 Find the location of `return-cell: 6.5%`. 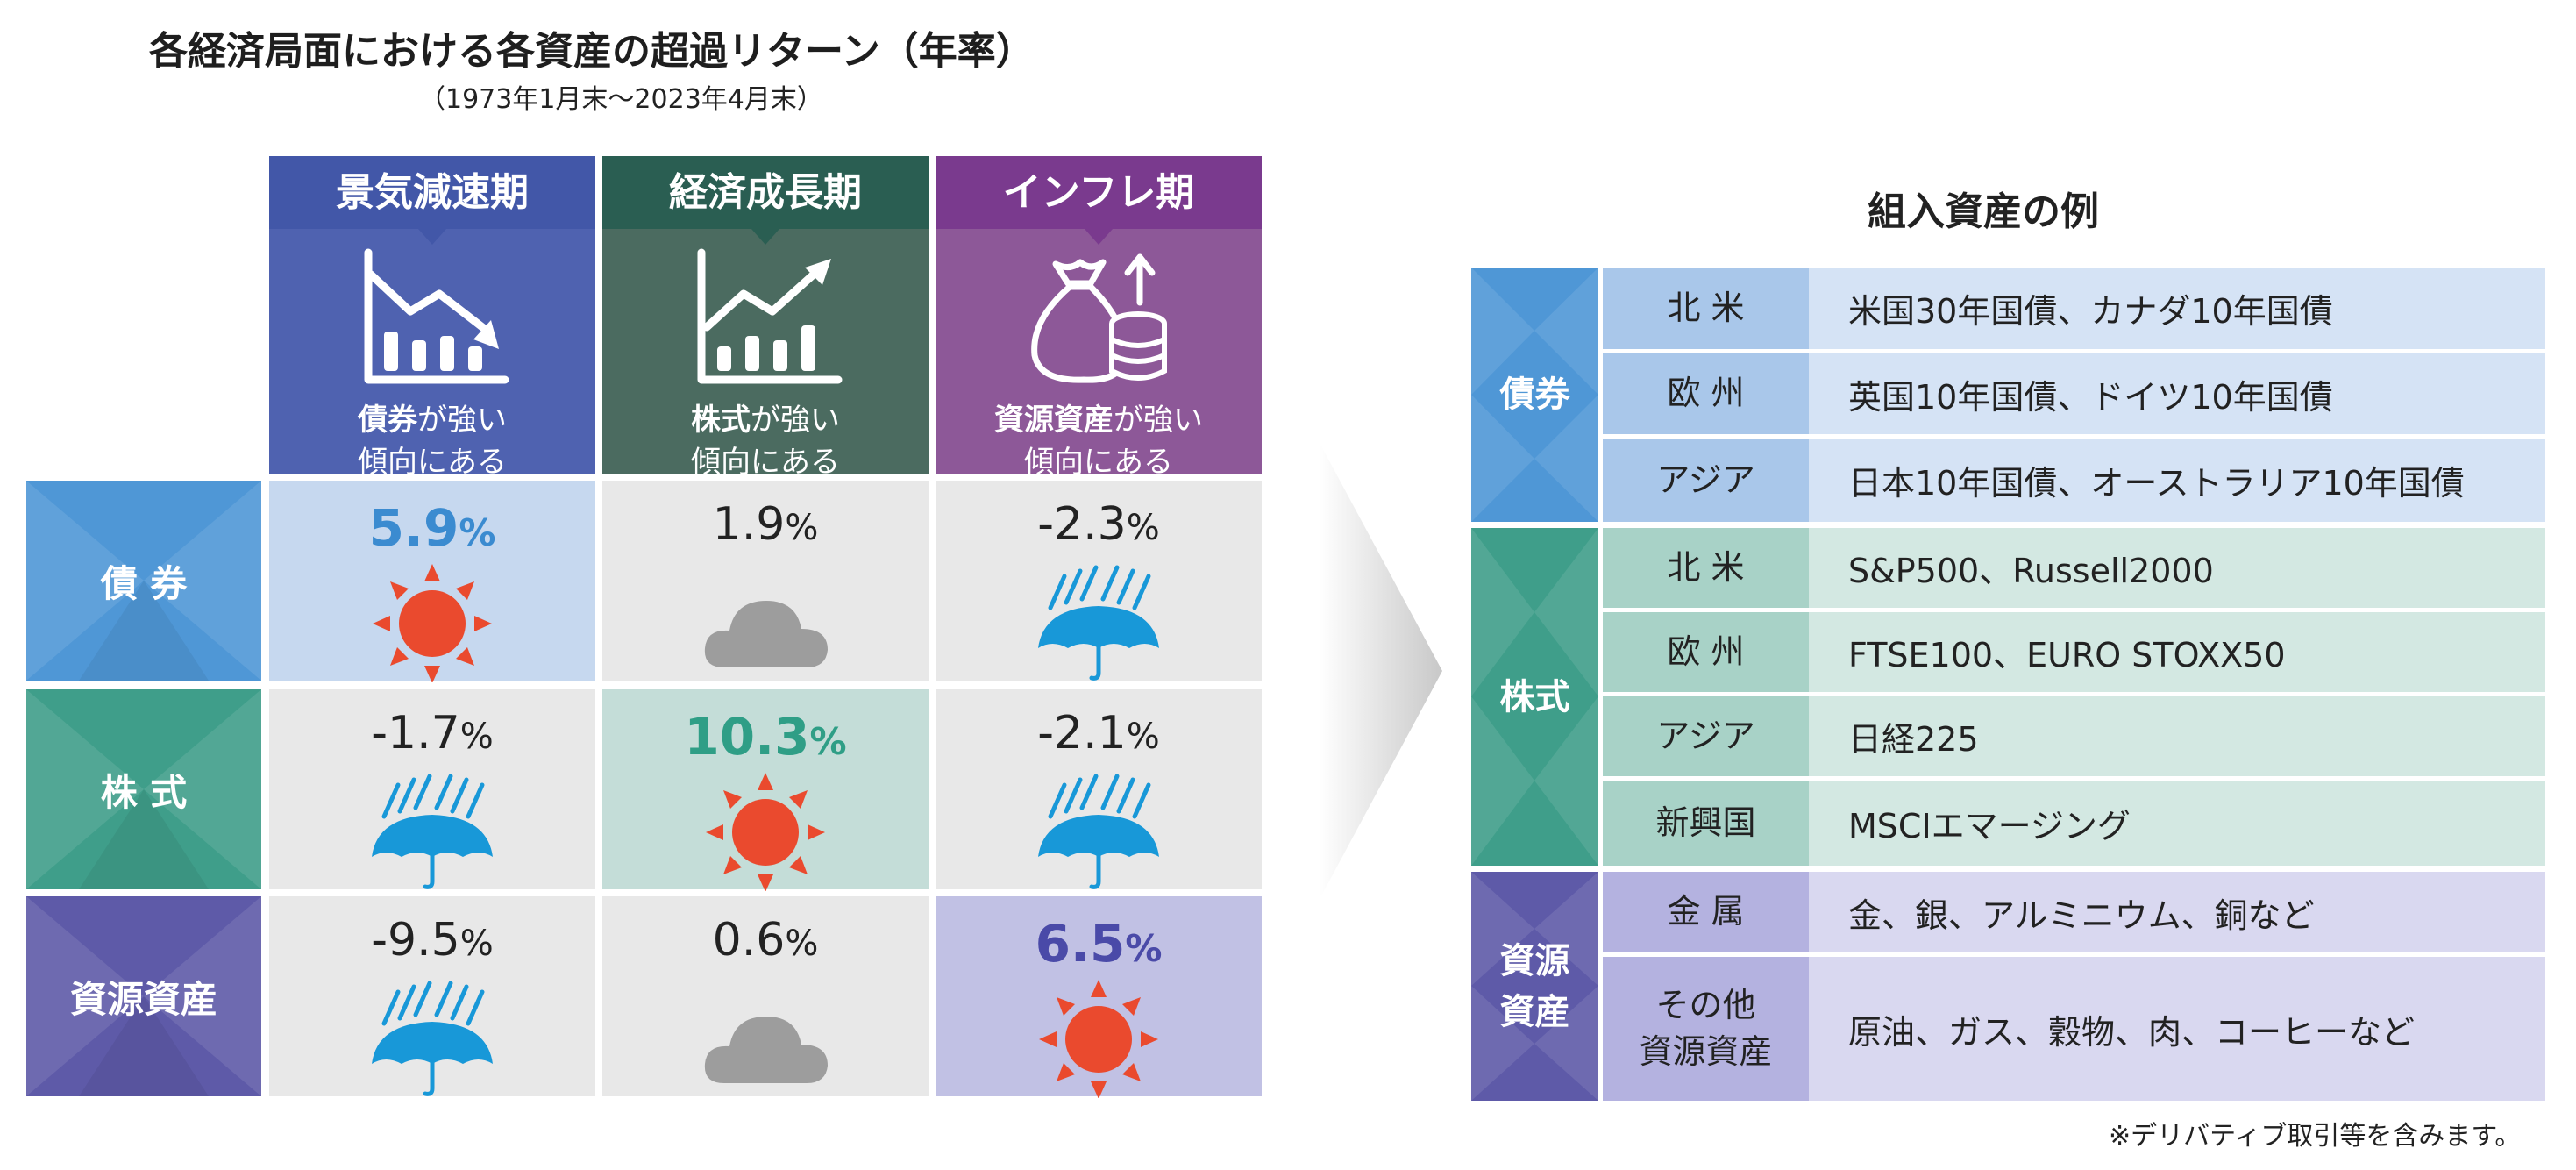

return-cell: 6.5% is located at coordinates (1099, 997).